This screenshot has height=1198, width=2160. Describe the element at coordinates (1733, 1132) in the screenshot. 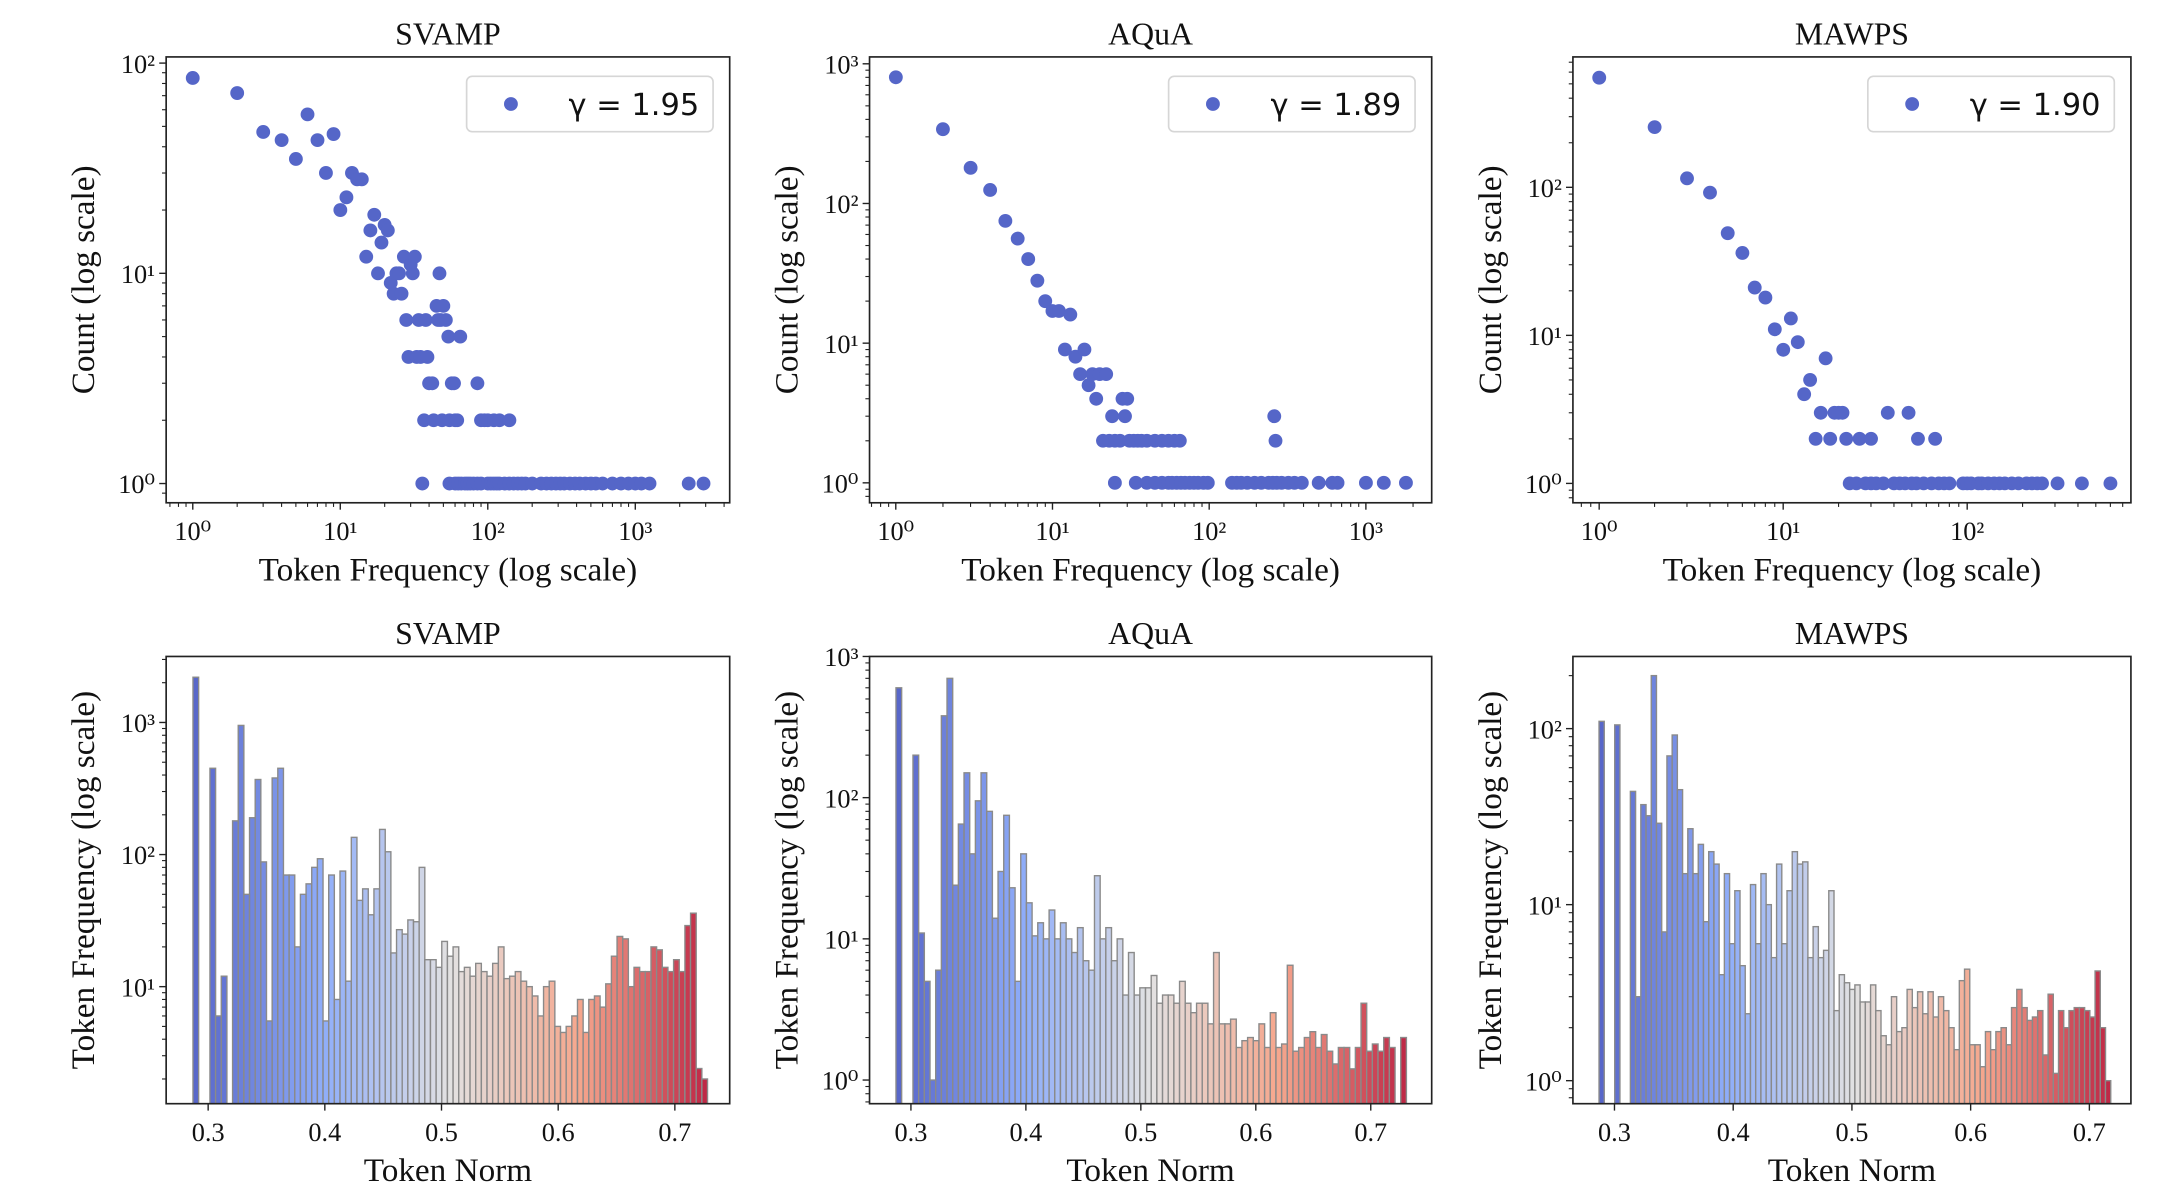

I see `x-tick-label: 0.4` at that location.